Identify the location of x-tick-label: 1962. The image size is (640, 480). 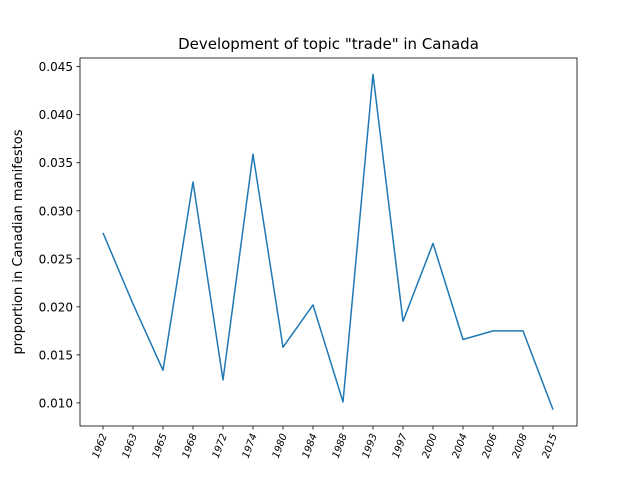
(100, 446).